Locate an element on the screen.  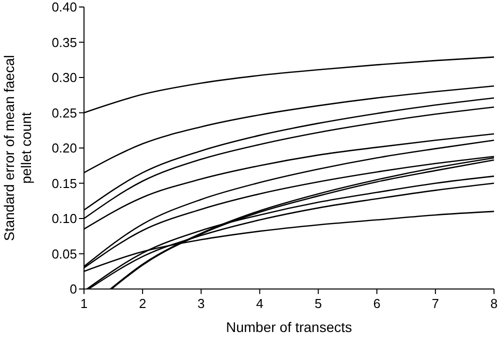
x-tick-label: 7 is located at coordinates (436, 303).